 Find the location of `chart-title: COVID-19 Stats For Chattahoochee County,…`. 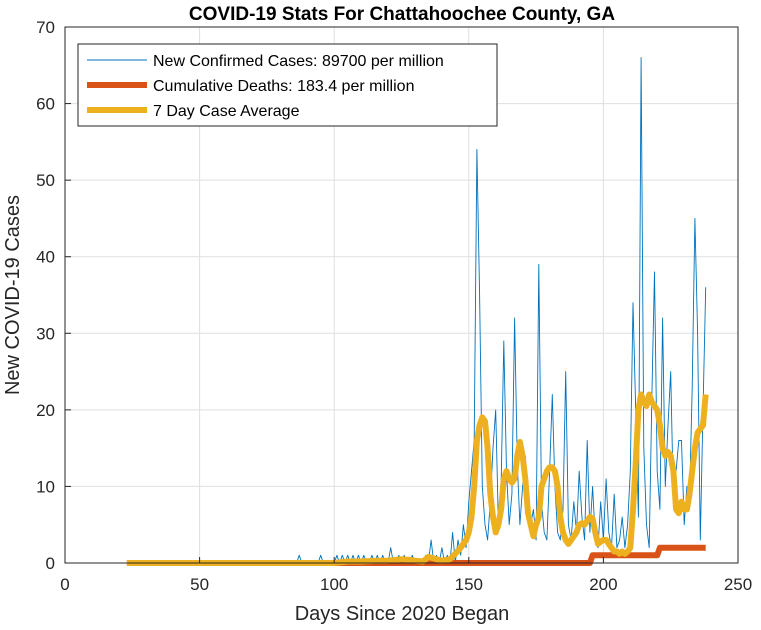

chart-title: COVID-19 Stats For Chattahoochee County,… is located at coordinates (402, 14).